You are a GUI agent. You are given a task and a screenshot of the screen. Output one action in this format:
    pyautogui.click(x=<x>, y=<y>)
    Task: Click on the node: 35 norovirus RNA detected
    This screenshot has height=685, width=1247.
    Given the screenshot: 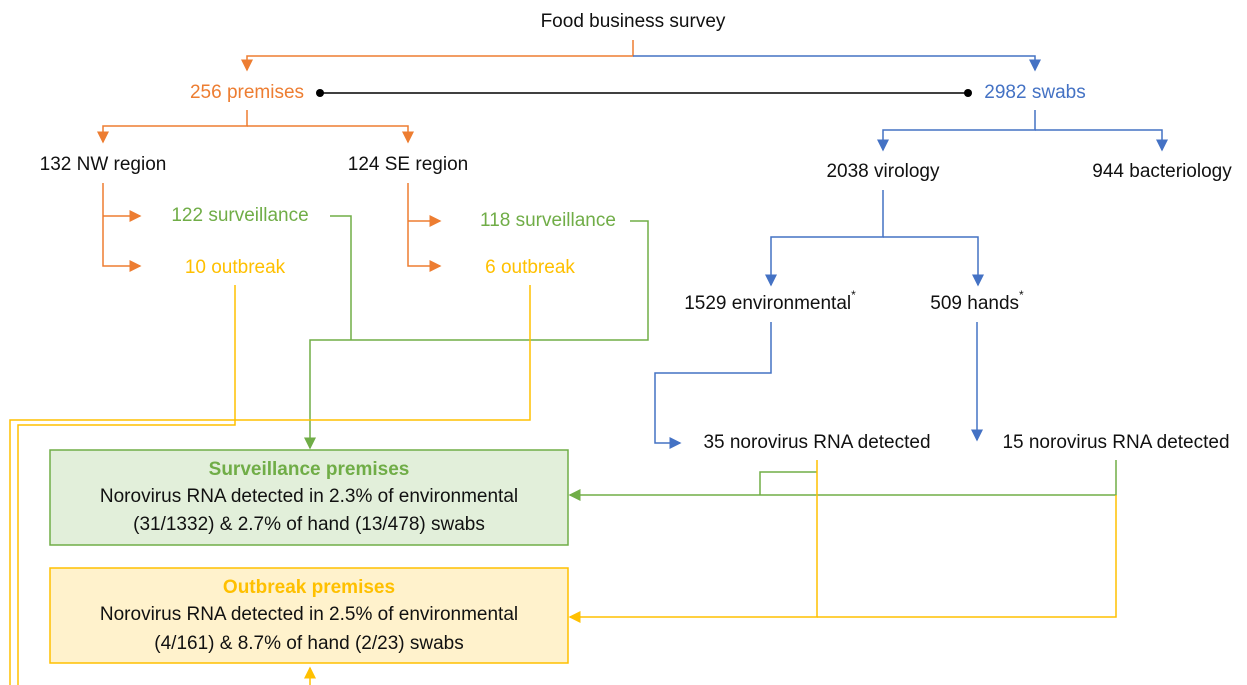 What is the action you would take?
    pyautogui.click(x=816, y=442)
    